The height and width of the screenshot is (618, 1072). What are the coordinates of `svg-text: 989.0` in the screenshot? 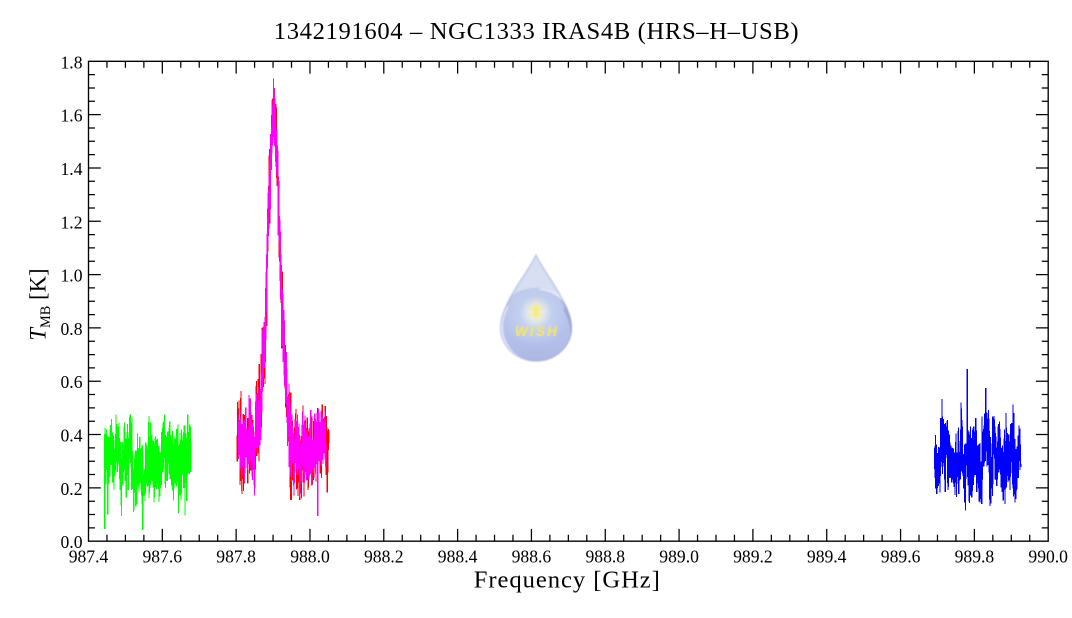 It's located at (679, 557).